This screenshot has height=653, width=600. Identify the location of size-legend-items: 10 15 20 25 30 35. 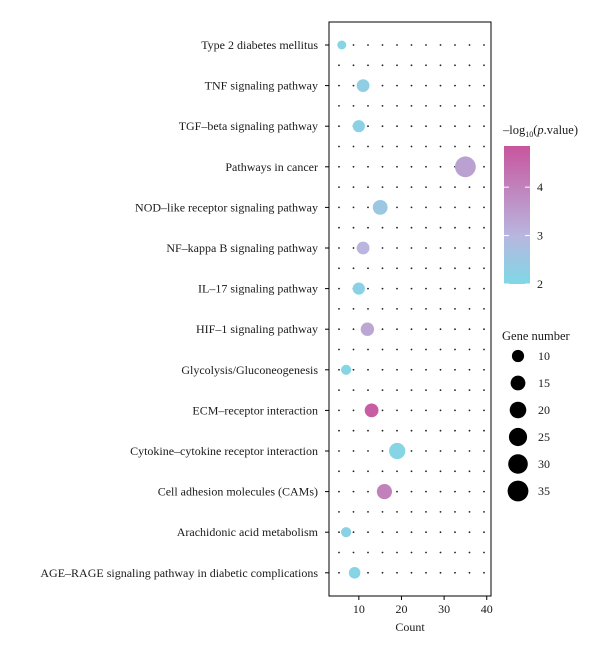
(528, 425).